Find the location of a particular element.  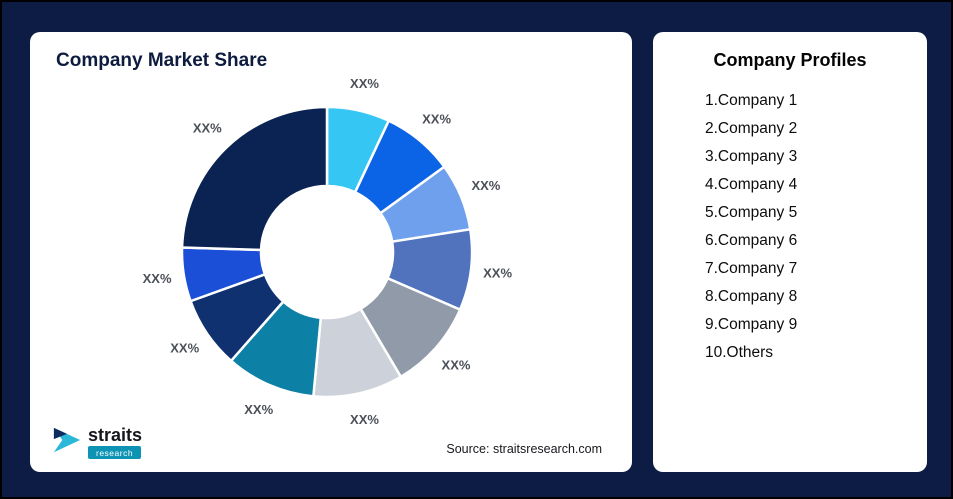

logo-text-sub: research is located at coordinates (115, 452).